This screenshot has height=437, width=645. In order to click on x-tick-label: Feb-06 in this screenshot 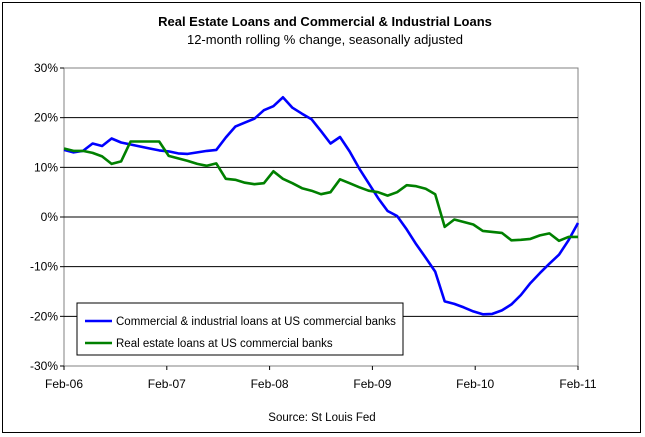, I will do `click(64, 384)`.